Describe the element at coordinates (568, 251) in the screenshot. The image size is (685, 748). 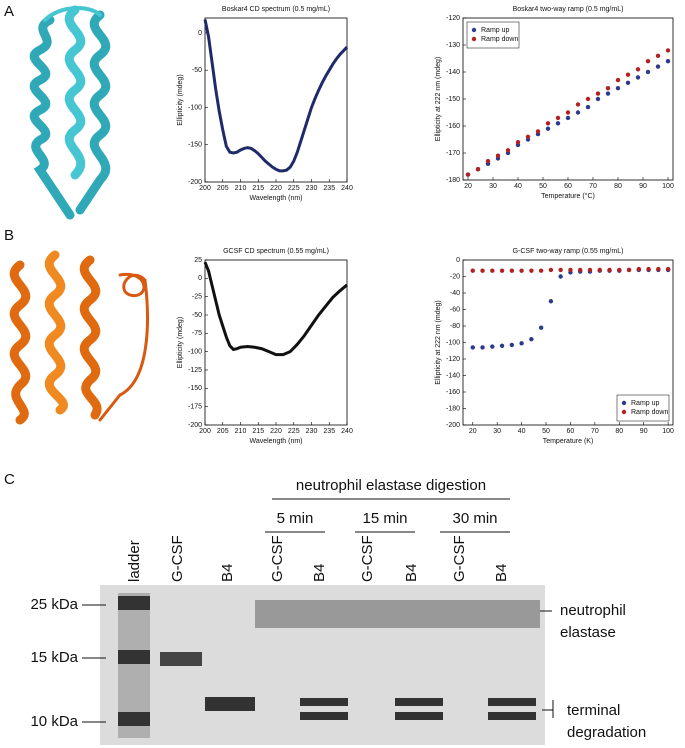
I see `chart-title: G-CSF two-way ramp (0.55 mg/mL)` at that location.